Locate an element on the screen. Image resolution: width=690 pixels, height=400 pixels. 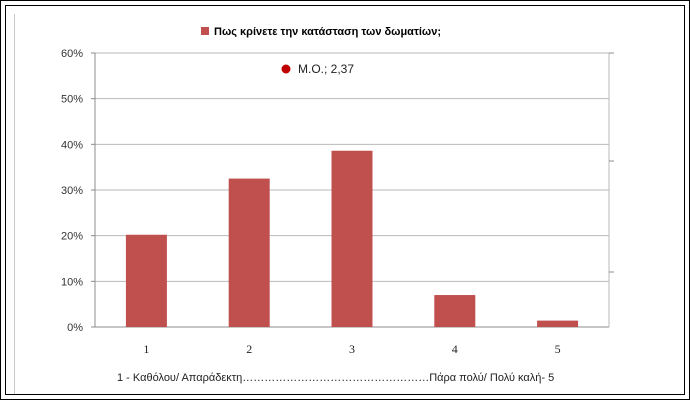
x-tick-label: 5 is located at coordinates (558, 349).